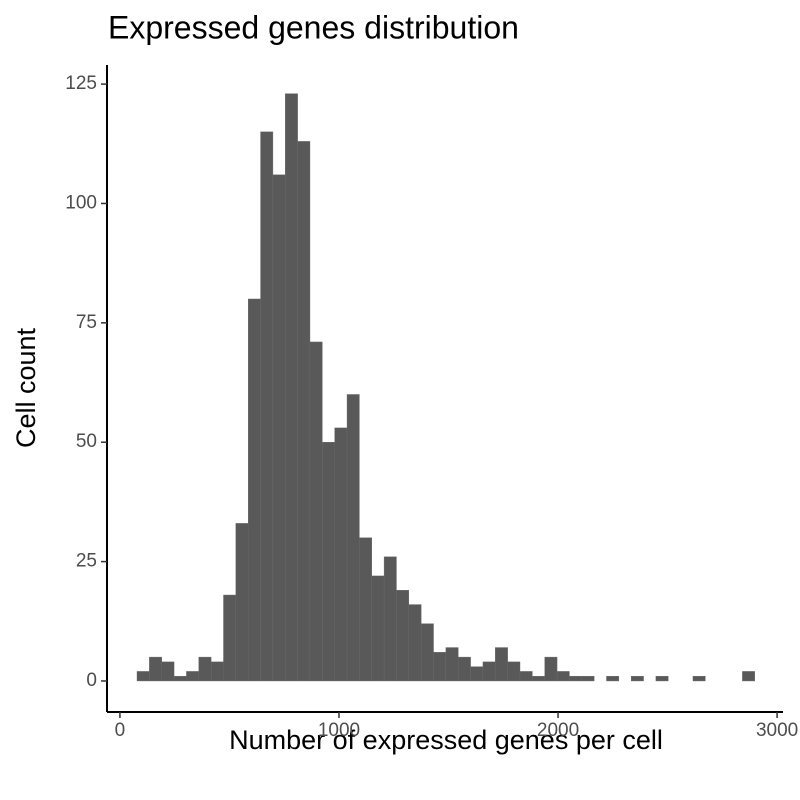 The image size is (800, 800). Describe the element at coordinates (777, 730) in the screenshot. I see `x-tick-label: 3000` at that location.